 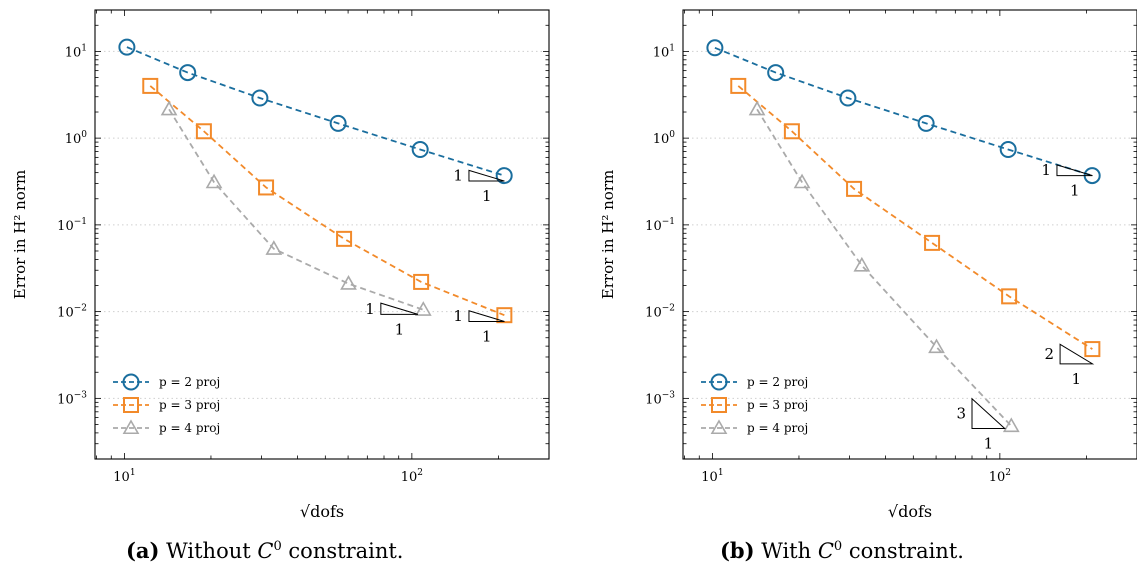 I want to click on caption-a-sup: 0, so click(x=277, y=546).